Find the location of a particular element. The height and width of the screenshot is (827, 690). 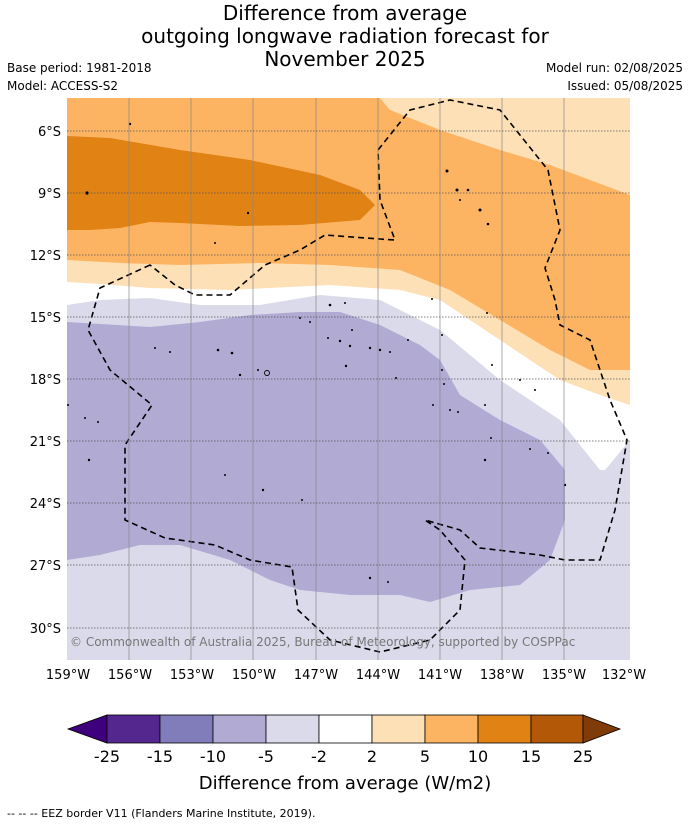

lon-label: 156°W is located at coordinates (130, 675).